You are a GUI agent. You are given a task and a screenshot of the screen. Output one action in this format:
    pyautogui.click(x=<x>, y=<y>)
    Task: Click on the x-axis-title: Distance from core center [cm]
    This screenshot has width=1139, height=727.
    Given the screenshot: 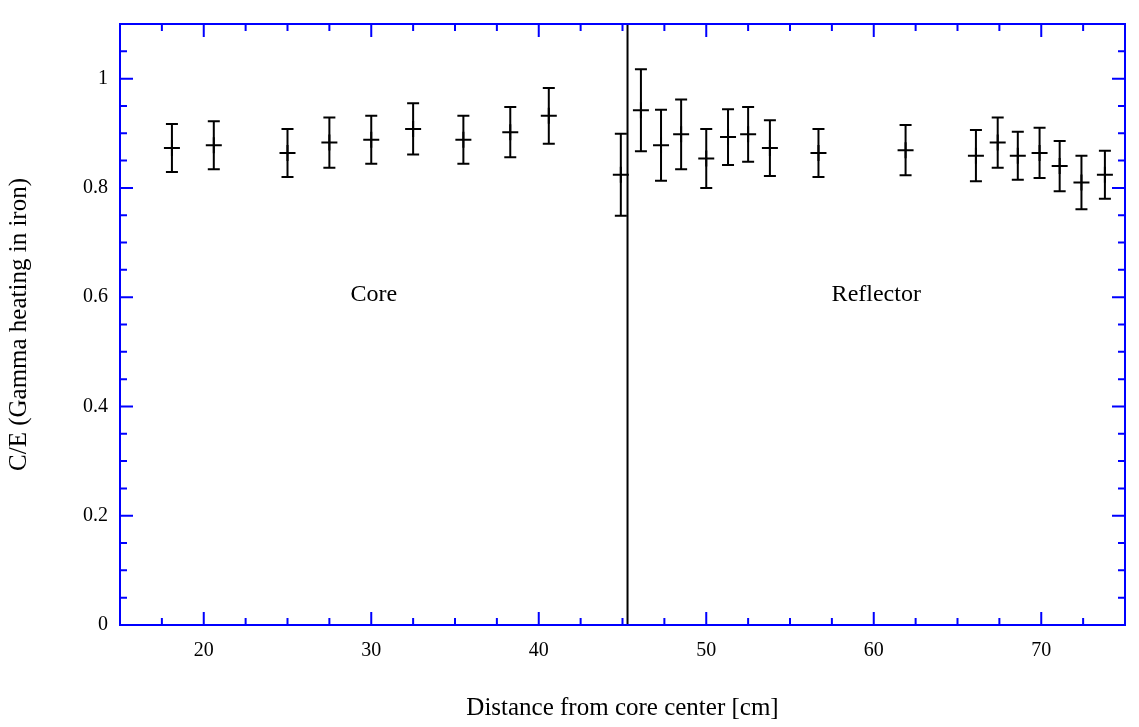 What is the action you would take?
    pyautogui.click(x=622, y=706)
    